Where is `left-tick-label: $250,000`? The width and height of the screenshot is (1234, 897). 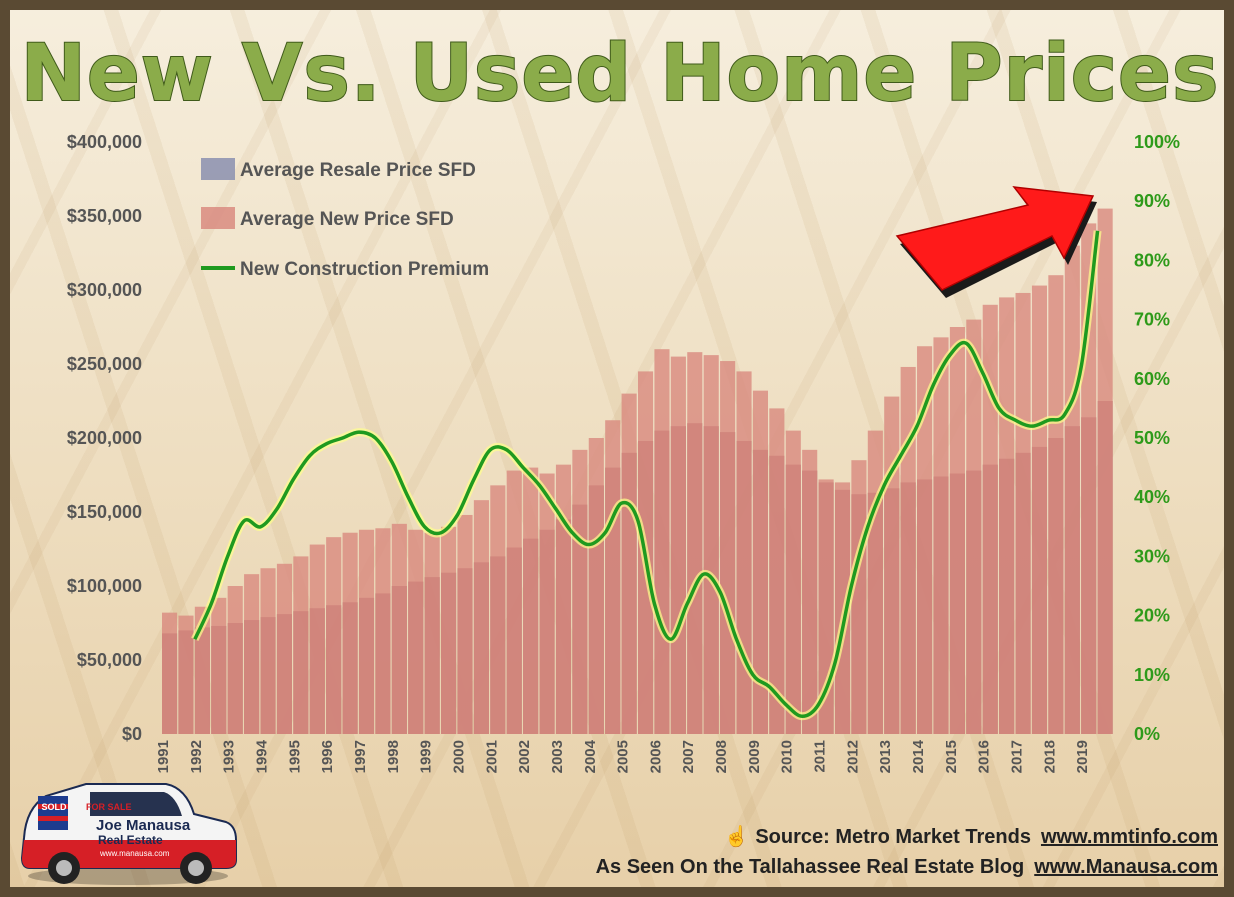
left-tick-label: $250,000 is located at coordinates (104, 364).